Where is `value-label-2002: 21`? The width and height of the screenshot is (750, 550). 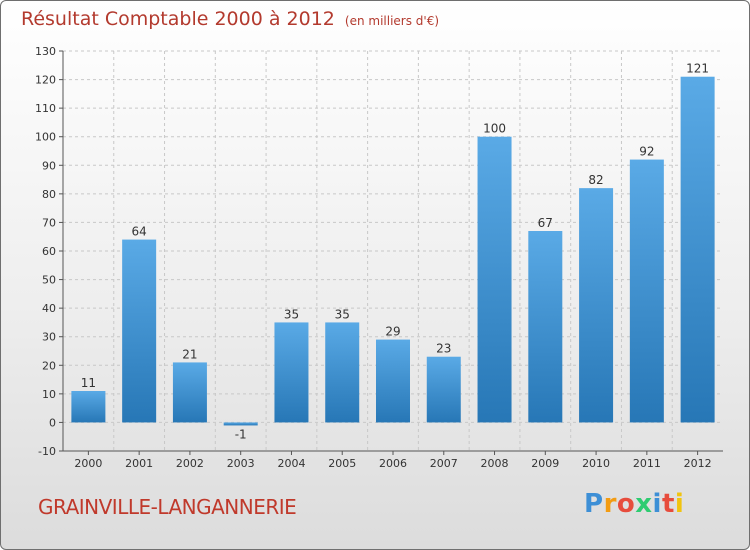 value-label-2002: 21 is located at coordinates (189, 354).